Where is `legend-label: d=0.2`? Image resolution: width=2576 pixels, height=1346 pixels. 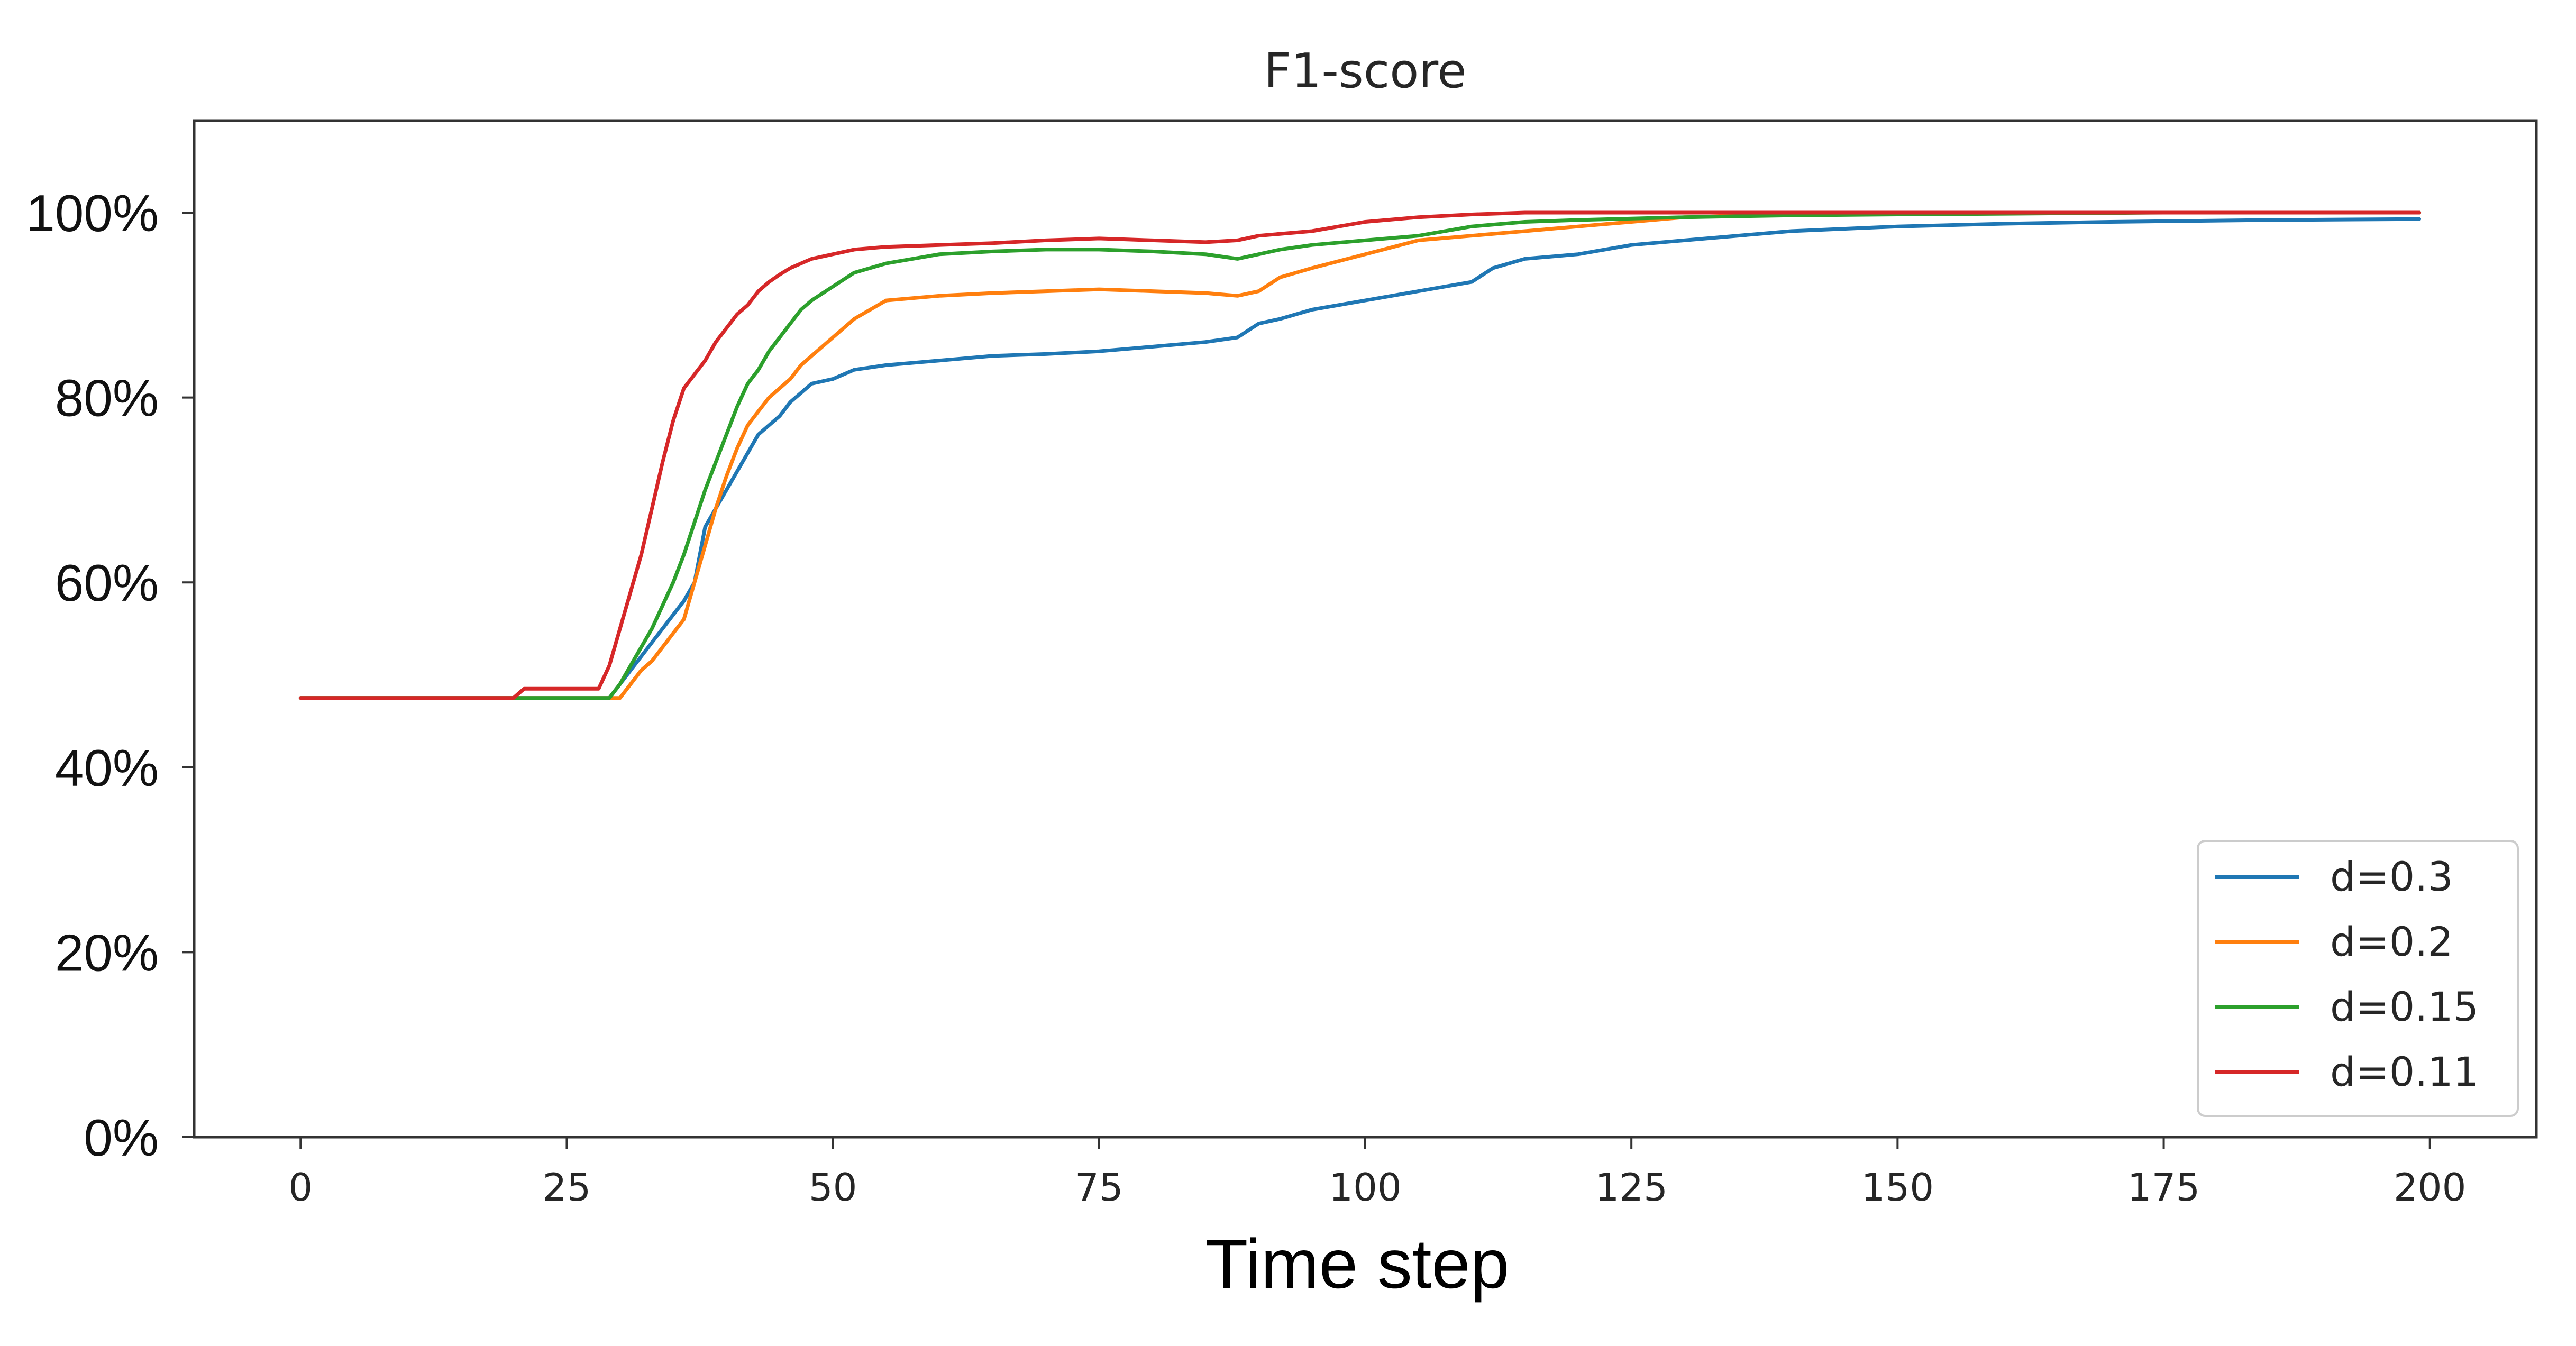
legend-label: d=0.2 is located at coordinates (2391, 941).